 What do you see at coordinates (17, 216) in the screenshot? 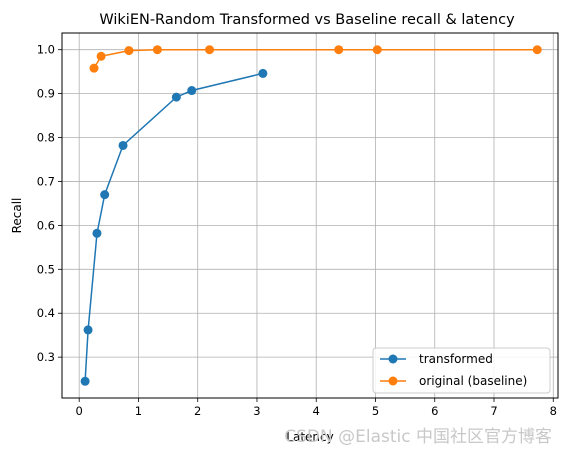
I see `y-axis-label: Recall` at bounding box center [17, 216].